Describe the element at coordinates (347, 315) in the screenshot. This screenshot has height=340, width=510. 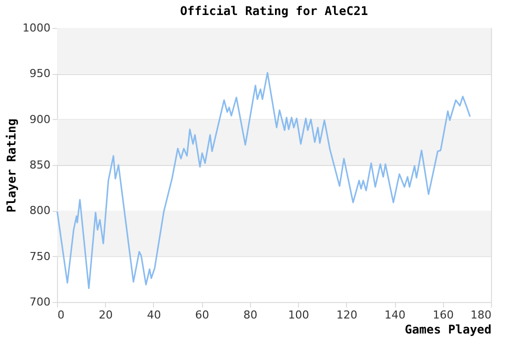
I see `x-tick-label: 120` at that location.